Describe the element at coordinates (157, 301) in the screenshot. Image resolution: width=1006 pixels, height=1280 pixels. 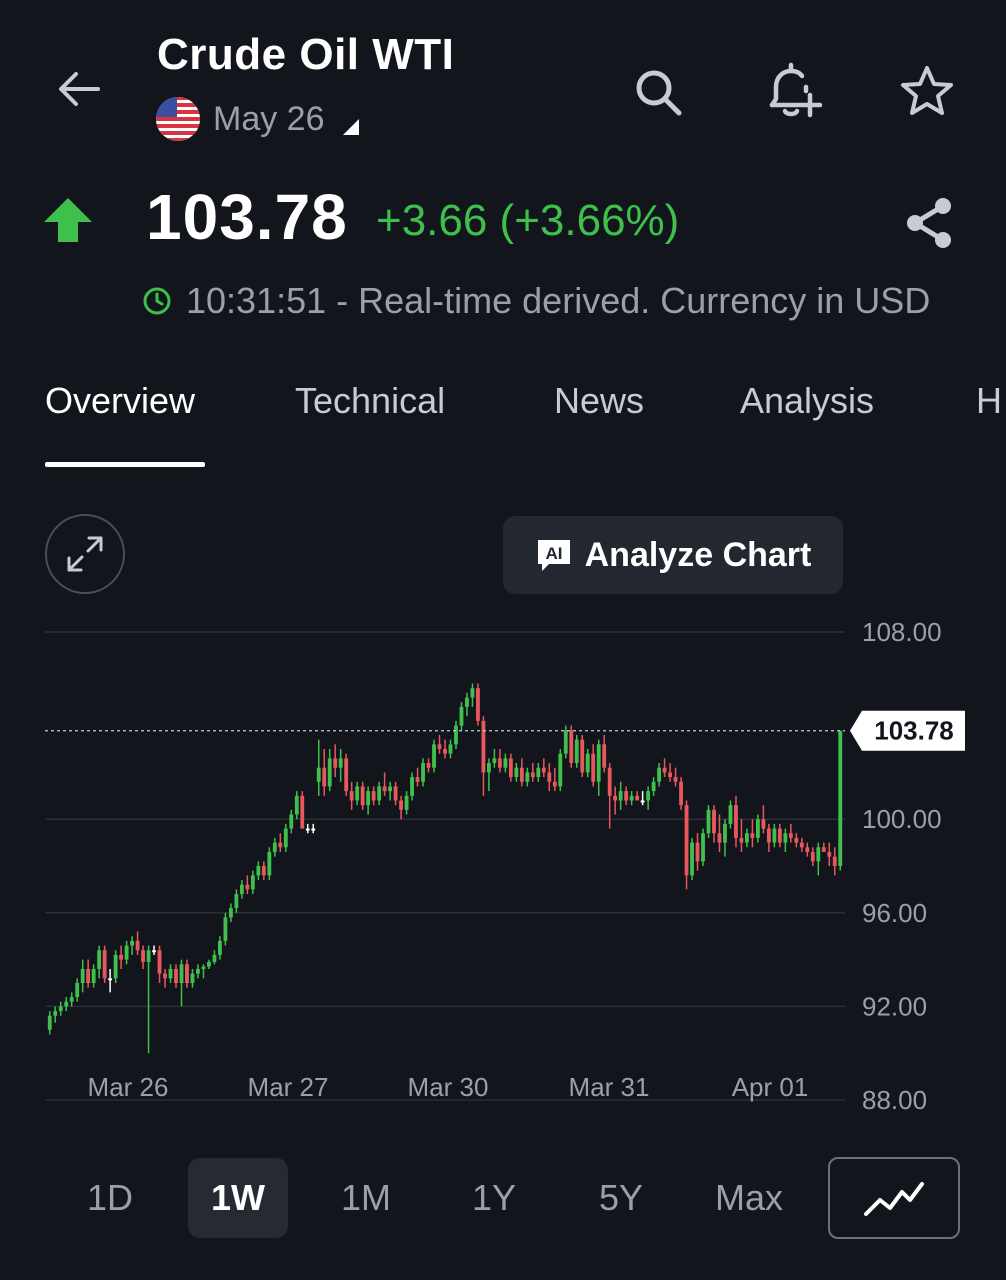
I see `clock-icon` at that location.